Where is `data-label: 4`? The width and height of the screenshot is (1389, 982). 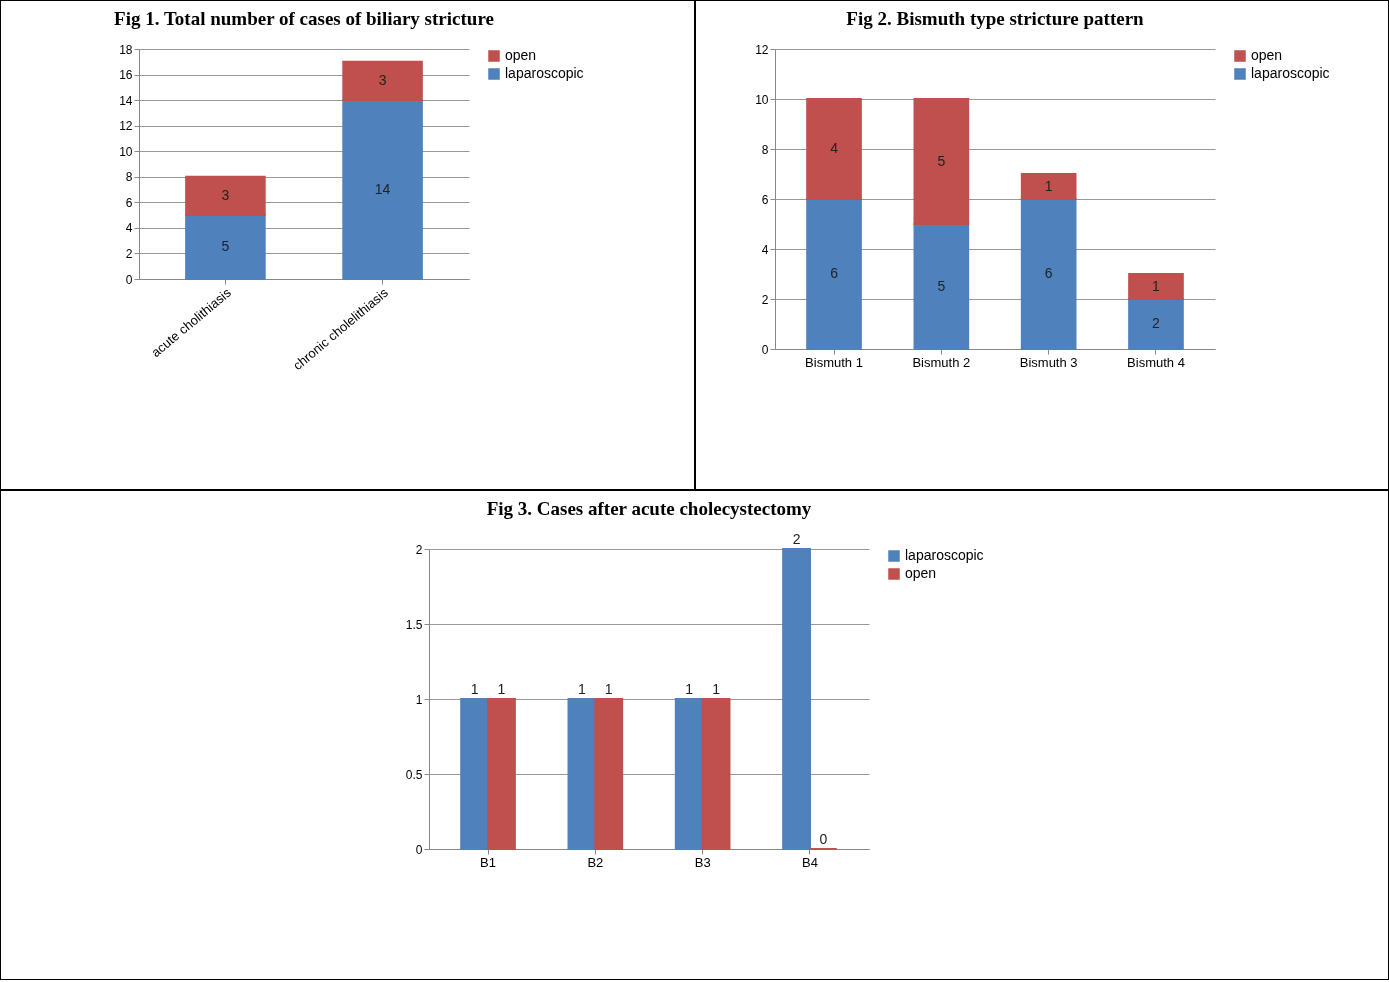
data-label: 4 is located at coordinates (834, 148).